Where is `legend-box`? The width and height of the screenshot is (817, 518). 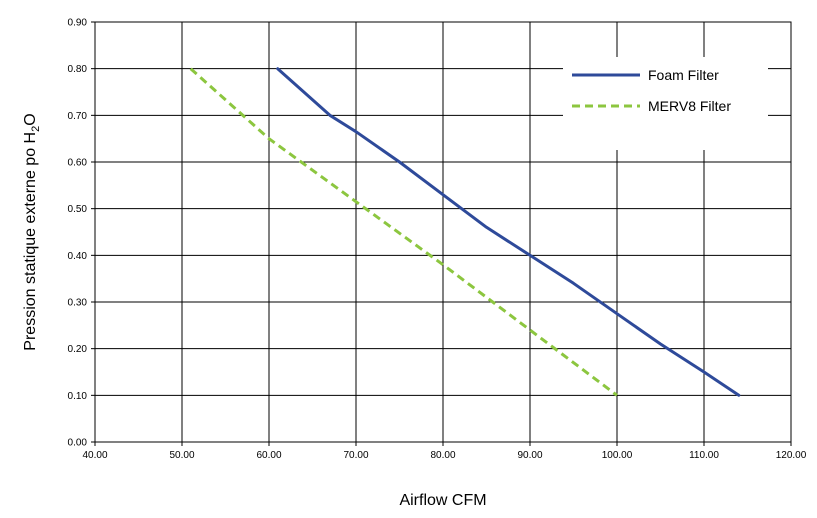
legend-box is located at coordinates (665, 103).